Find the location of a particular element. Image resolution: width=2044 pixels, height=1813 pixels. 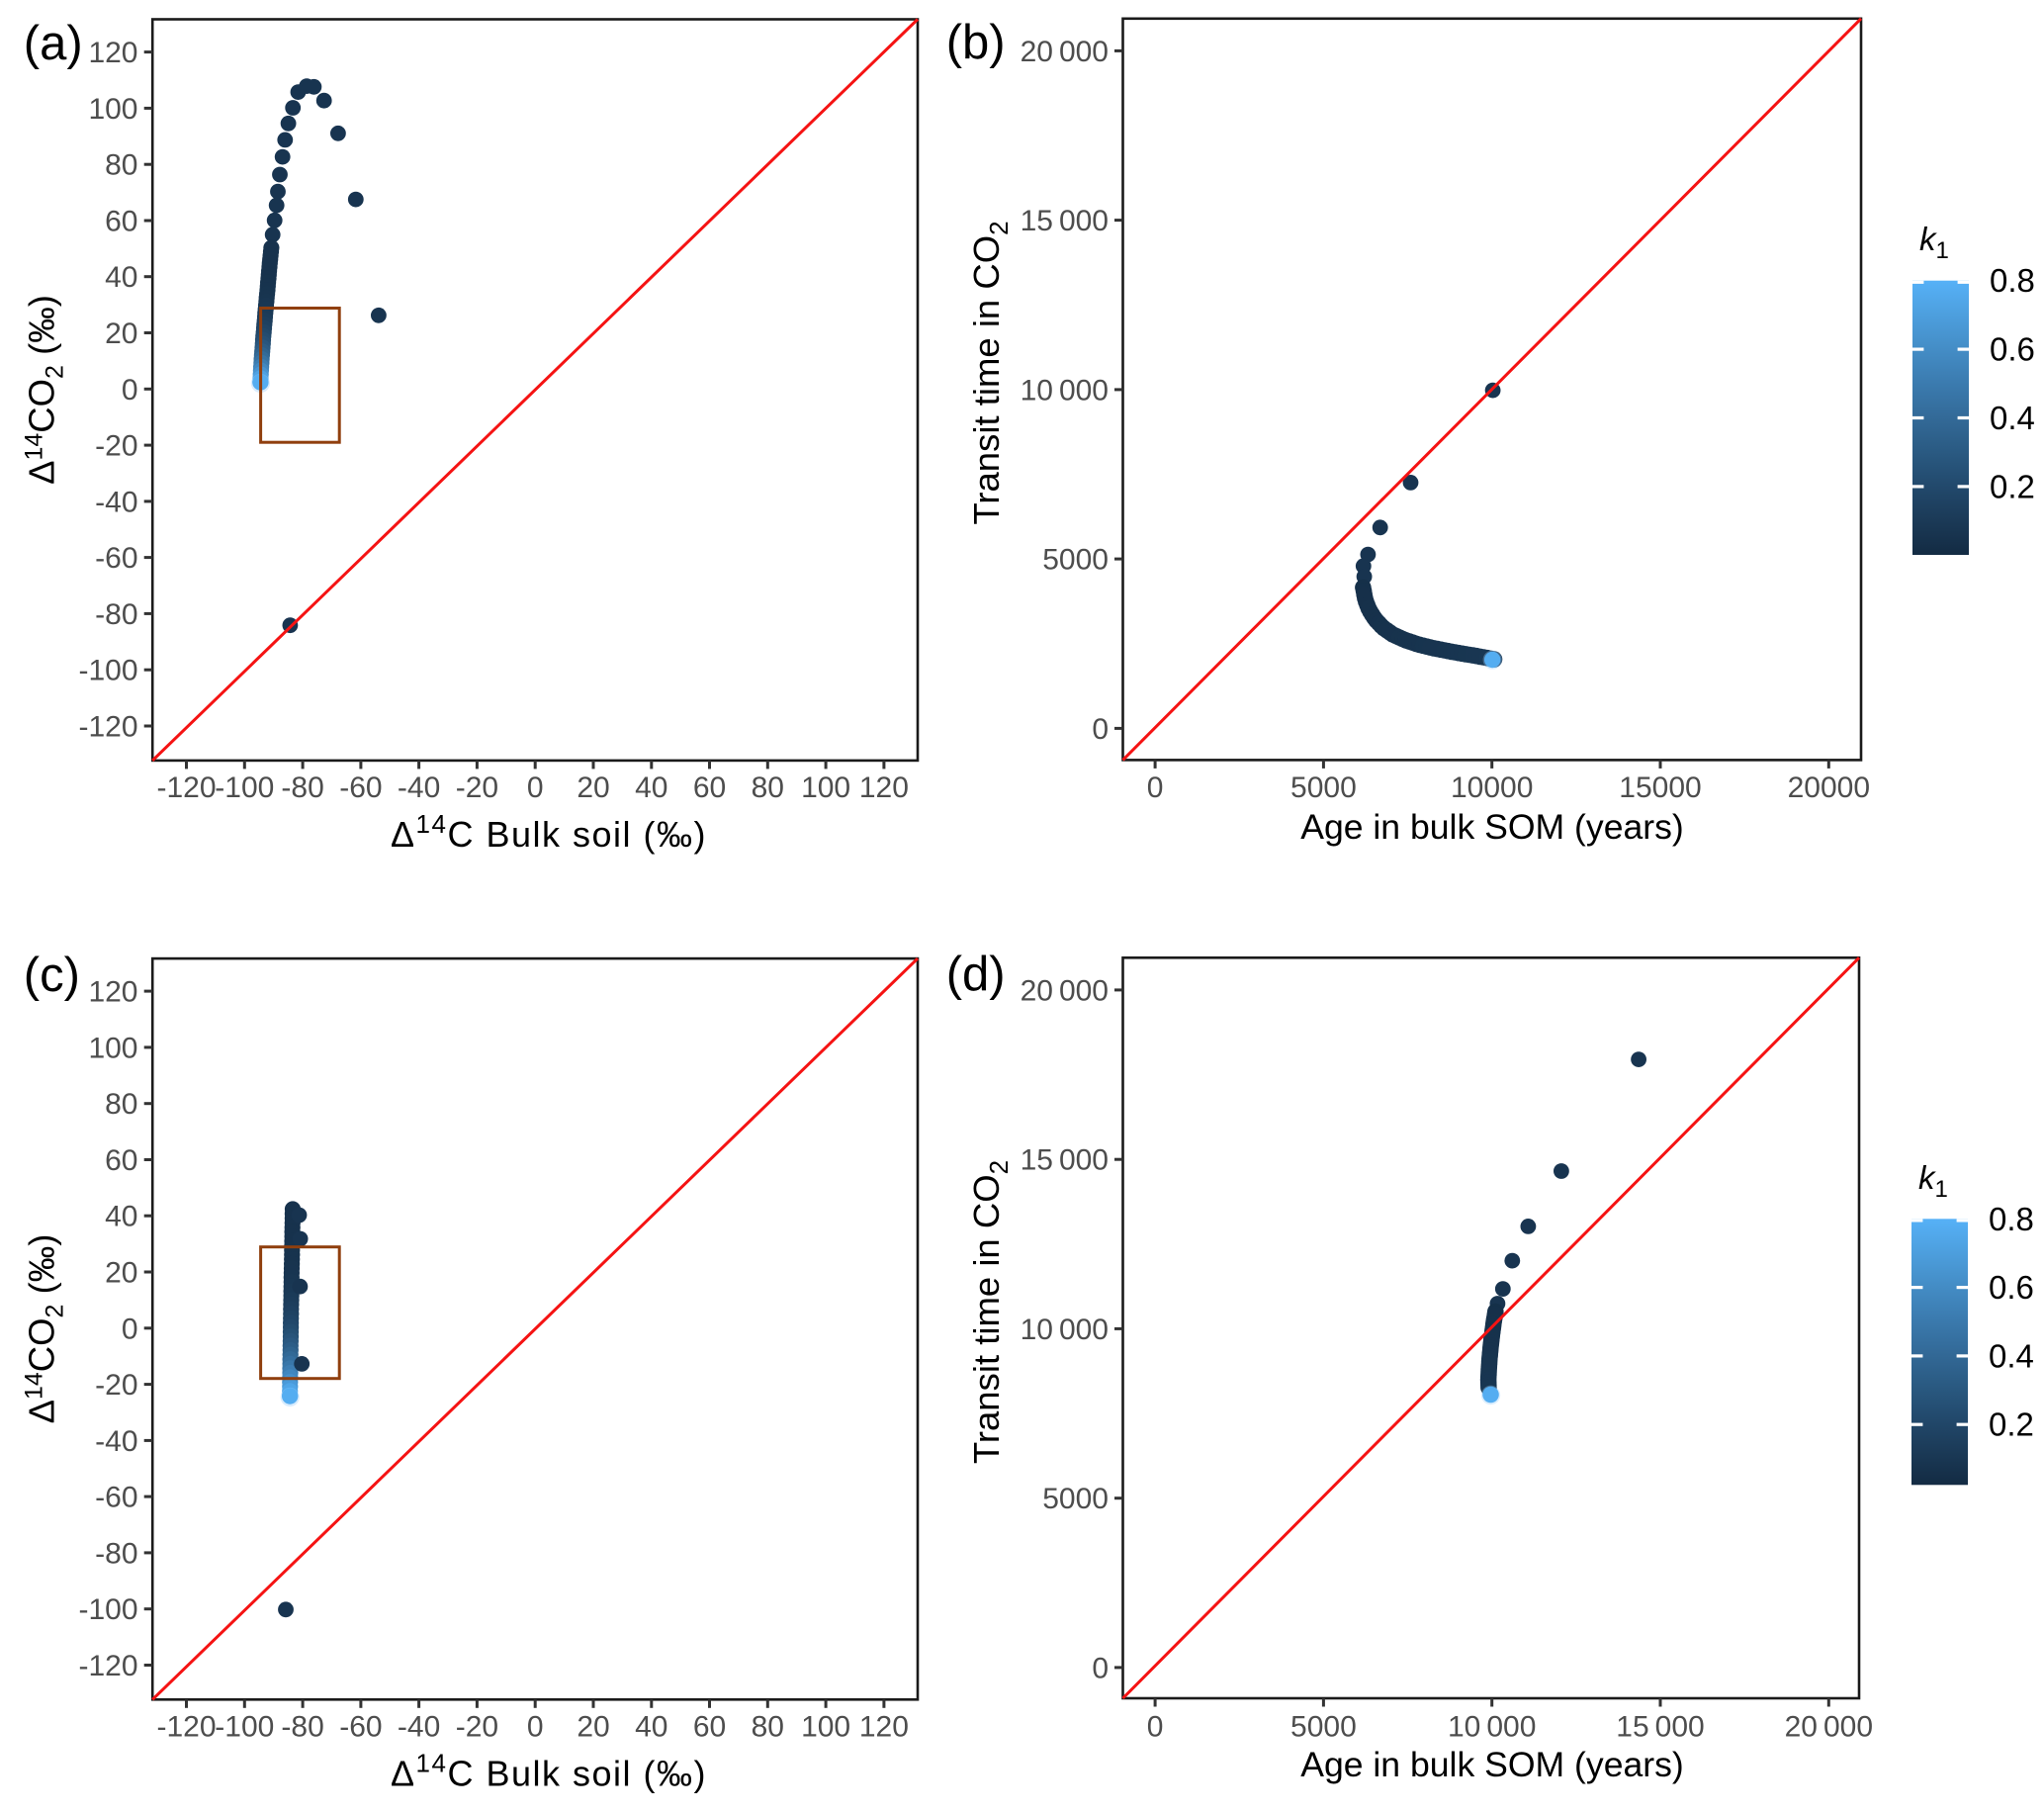

svg-text: Δ14C Bulk soil (‰) is located at coordinates (549, 832).